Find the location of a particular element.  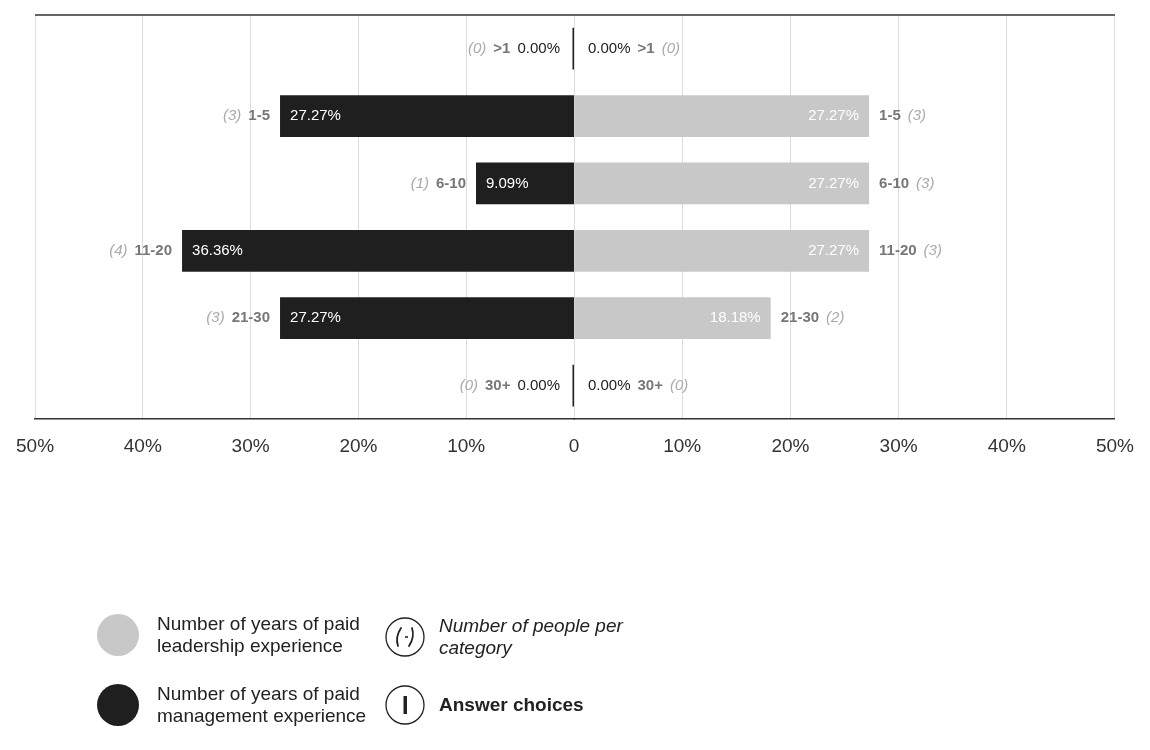

legend-label: Number of years of paid management experience is located at coordinates (262, 705).